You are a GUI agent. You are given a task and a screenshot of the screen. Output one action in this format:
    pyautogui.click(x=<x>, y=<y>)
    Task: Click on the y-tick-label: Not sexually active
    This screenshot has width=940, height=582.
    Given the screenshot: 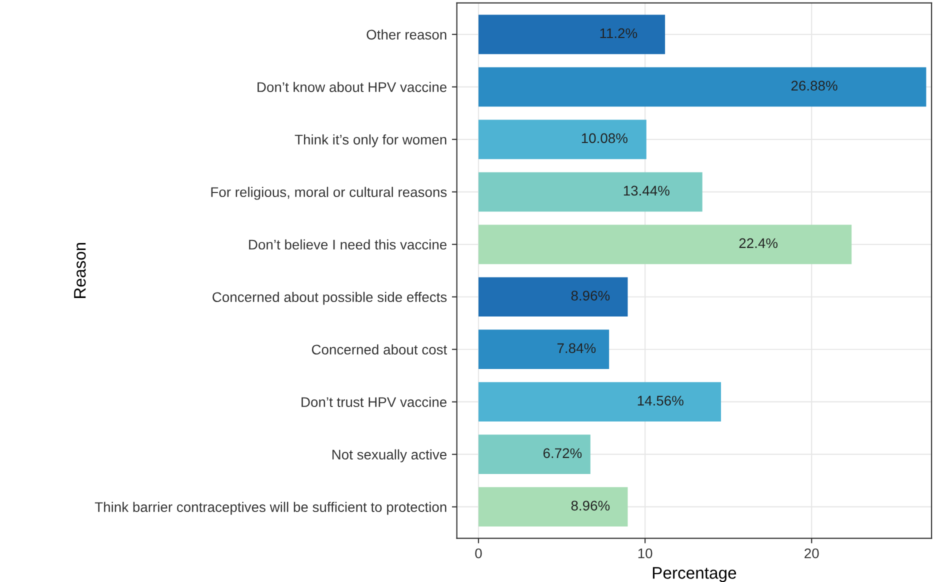 What is the action you would take?
    pyautogui.click(x=389, y=455)
    